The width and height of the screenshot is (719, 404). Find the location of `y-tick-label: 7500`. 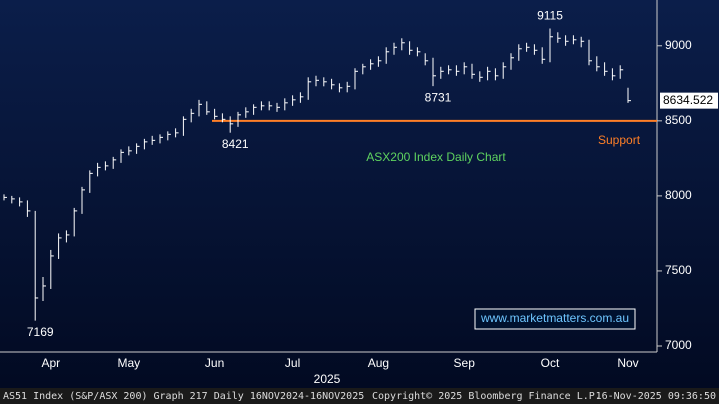

y-tick-label: 7500 is located at coordinates (678, 270).